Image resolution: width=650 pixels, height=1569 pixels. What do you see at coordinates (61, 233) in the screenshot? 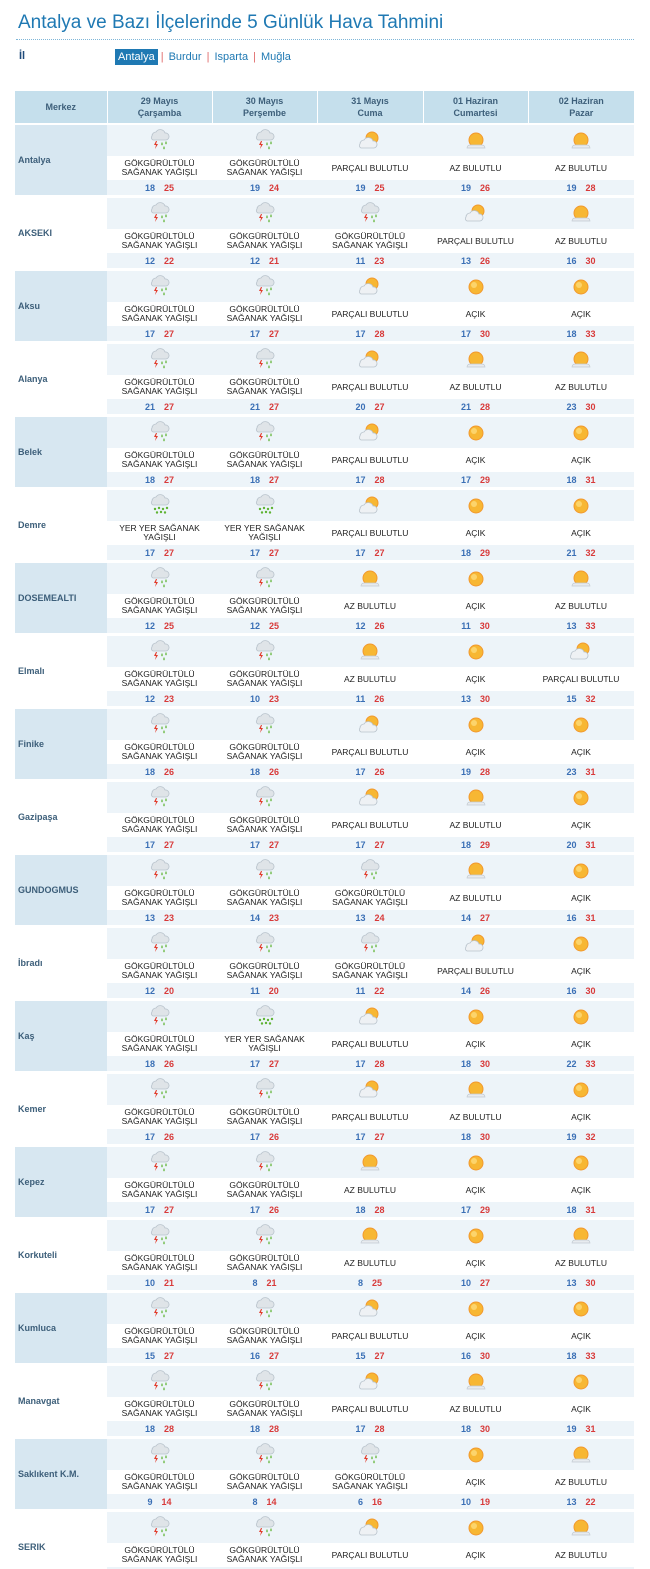
I see `city-name: AKSEKI` at bounding box center [61, 233].